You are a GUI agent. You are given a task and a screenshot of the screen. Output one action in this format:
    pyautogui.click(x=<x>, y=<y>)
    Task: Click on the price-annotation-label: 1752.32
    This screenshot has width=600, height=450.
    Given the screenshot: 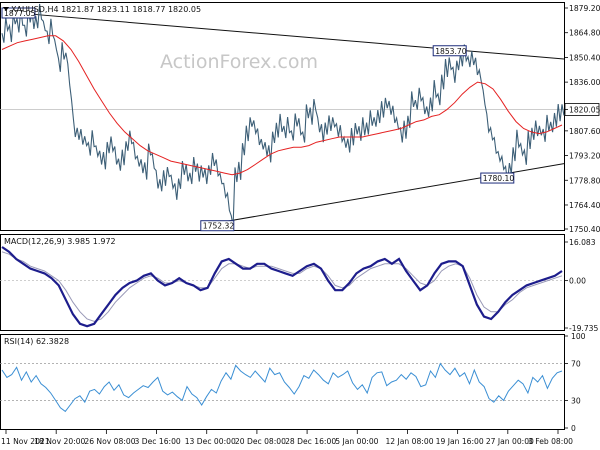 What is the action you would take?
    pyautogui.click(x=219, y=226)
    